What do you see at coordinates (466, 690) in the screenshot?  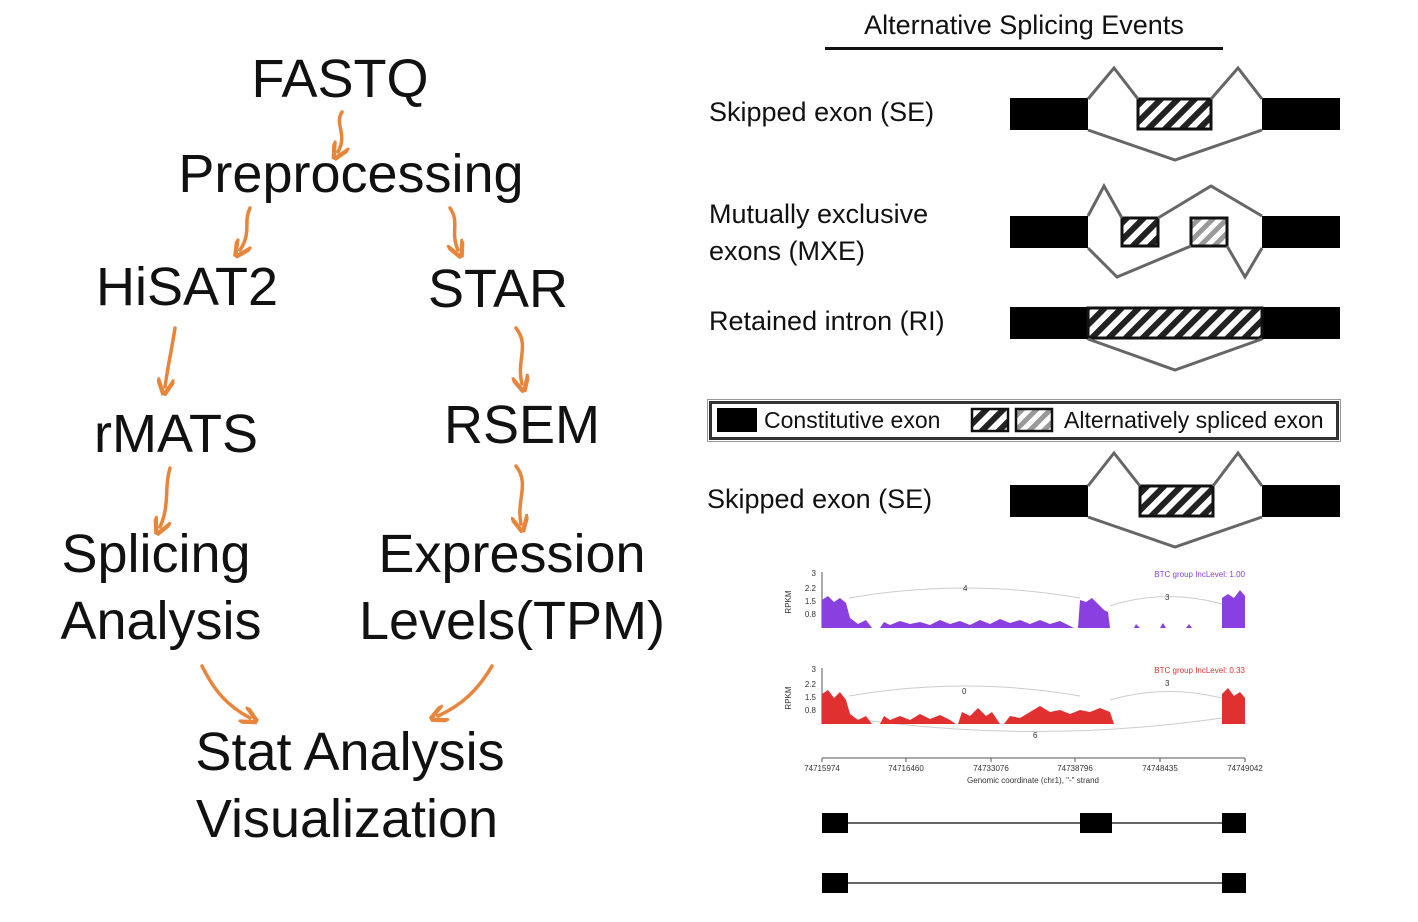 I see `arrow-expression-stat` at bounding box center [466, 690].